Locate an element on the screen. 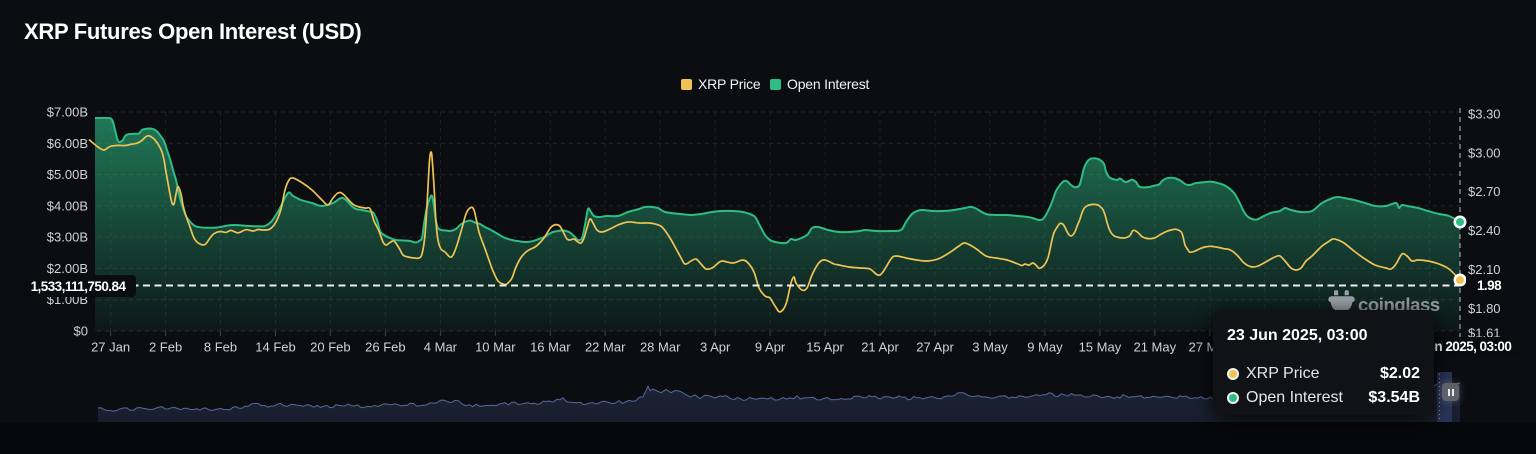 This screenshot has height=454, width=1536. svg-text: 15 Apr is located at coordinates (825, 347).